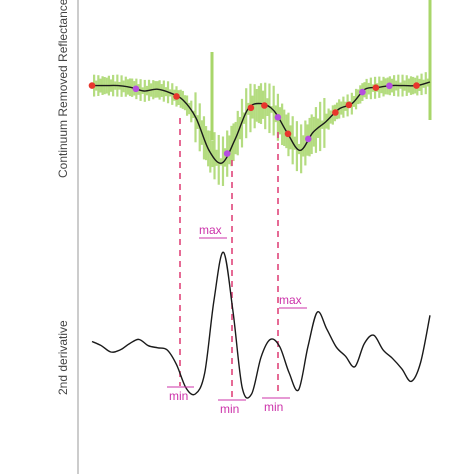  What do you see at coordinates (63, 357) in the screenshot?
I see `bottom-y-axis-label: 2nd derivative` at bounding box center [63, 357].